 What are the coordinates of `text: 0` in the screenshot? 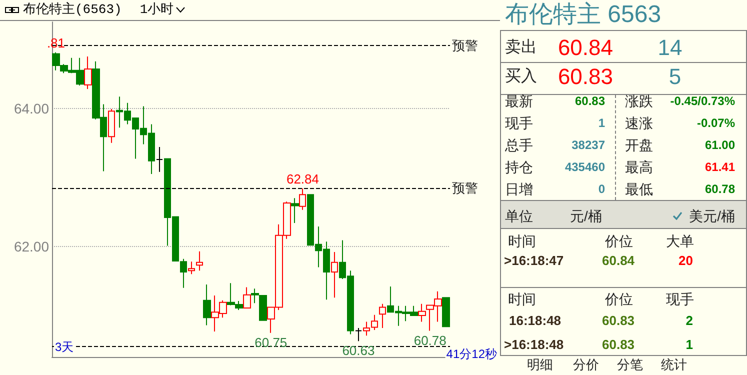 It's located at (601, 189).